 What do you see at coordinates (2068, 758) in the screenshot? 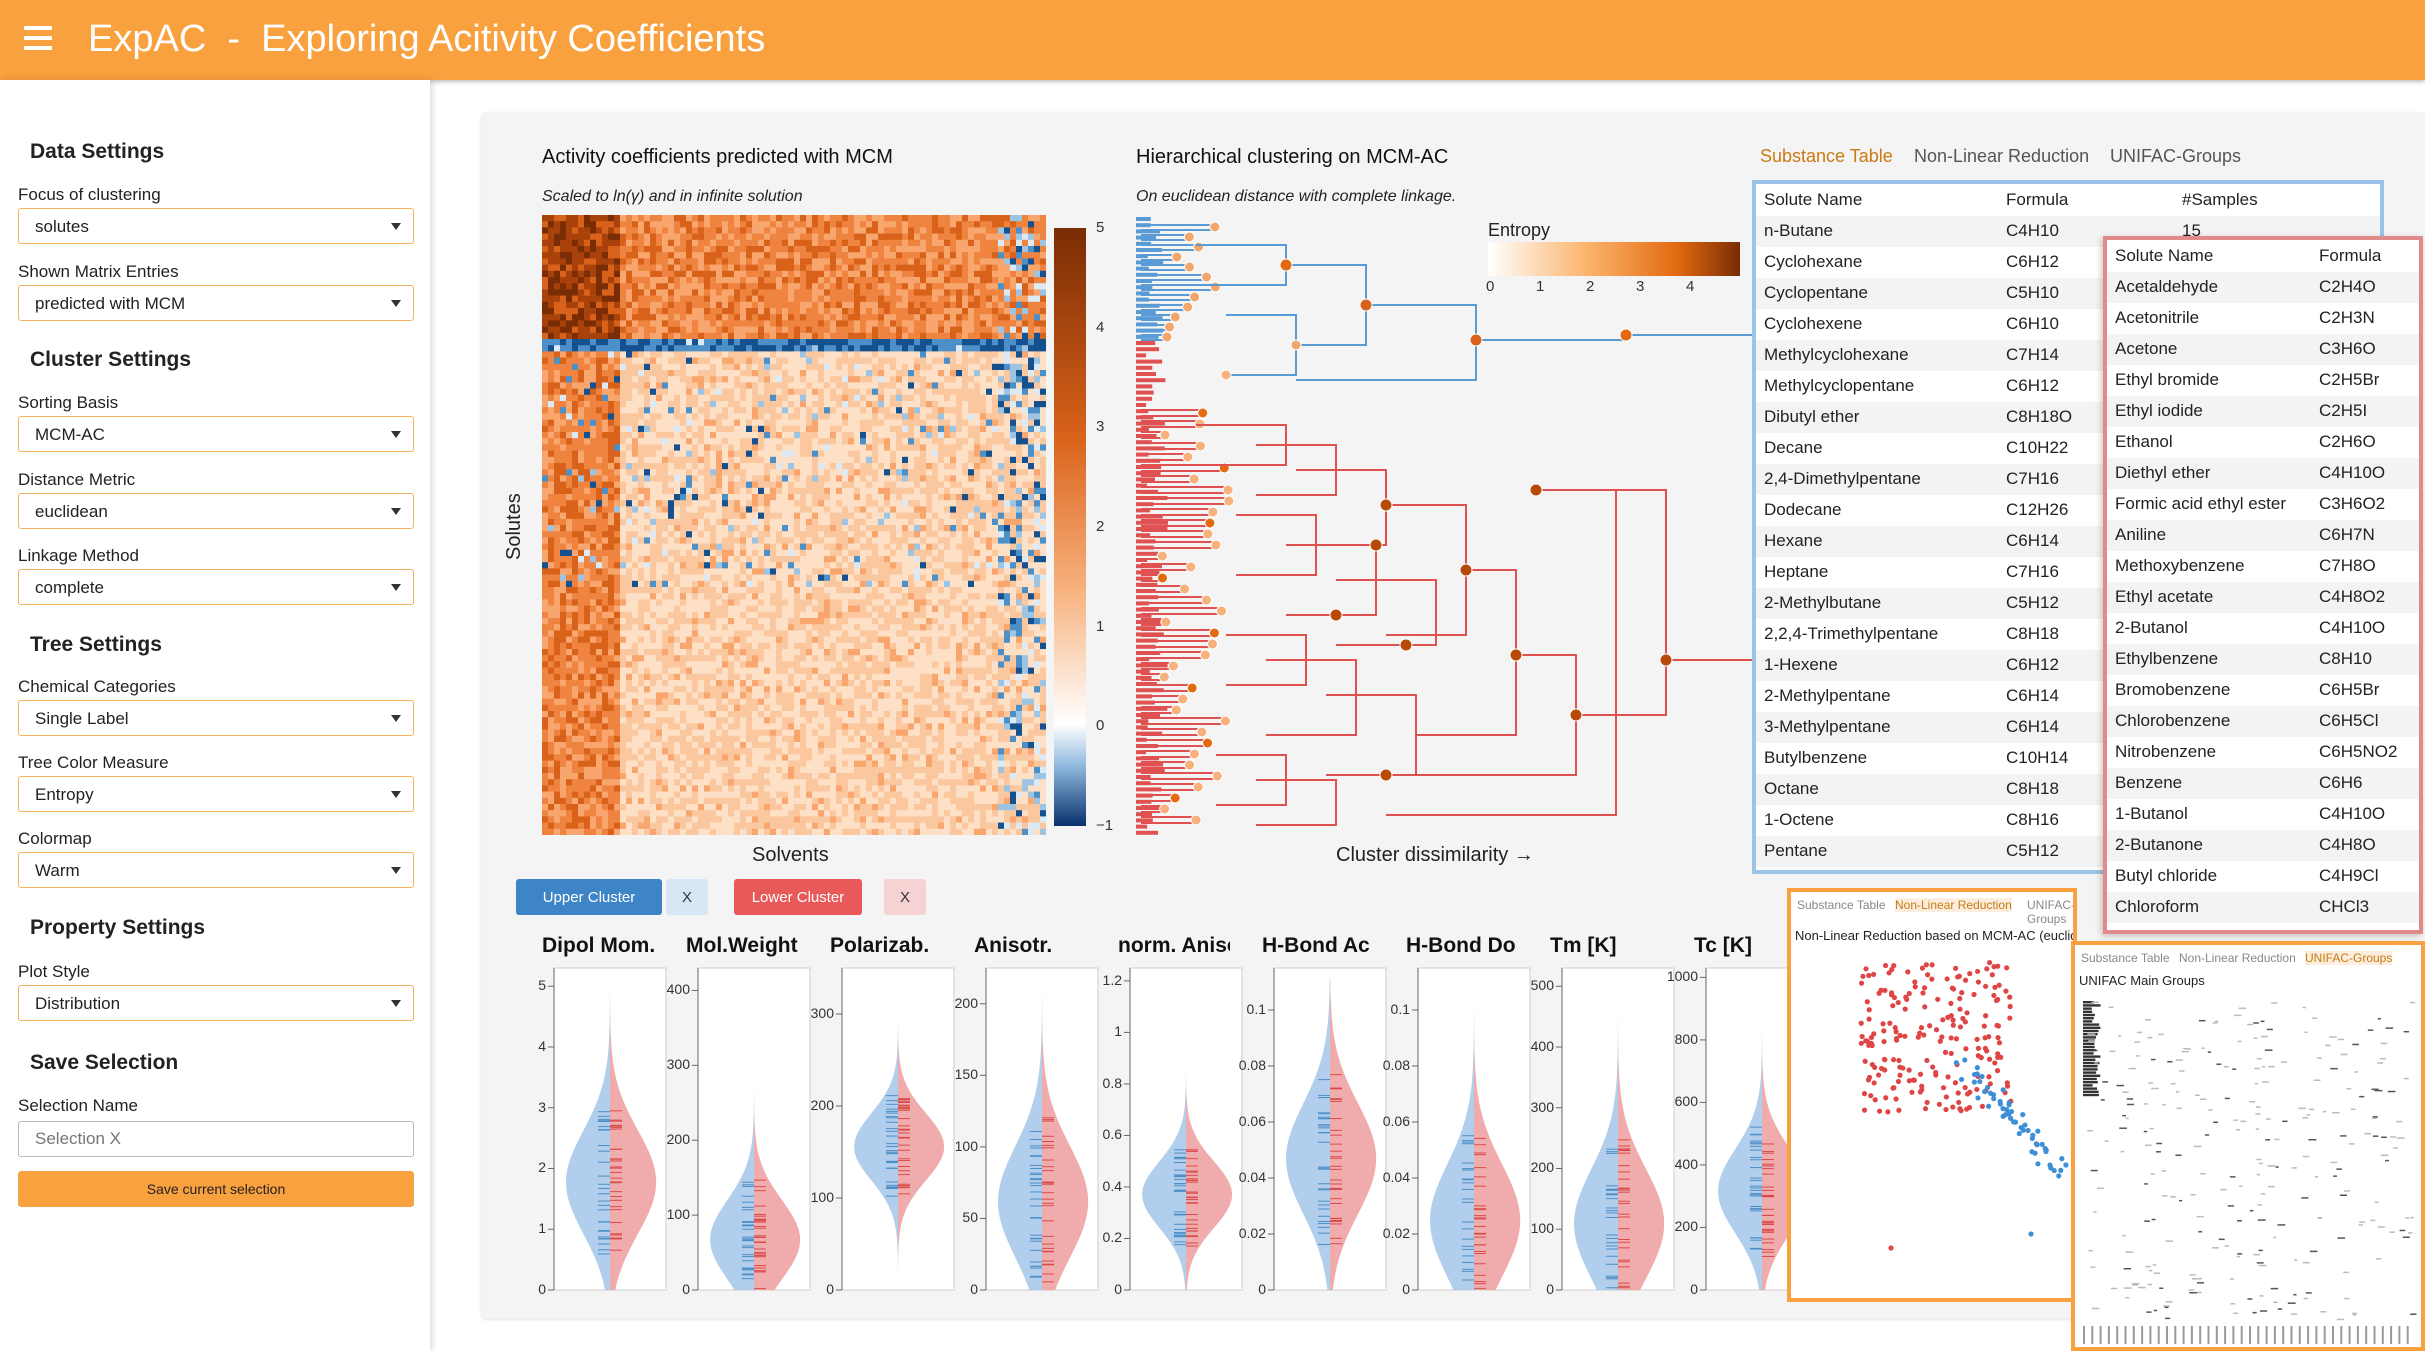
I see `table-row: Butylbenzene C10H14` at bounding box center [2068, 758].